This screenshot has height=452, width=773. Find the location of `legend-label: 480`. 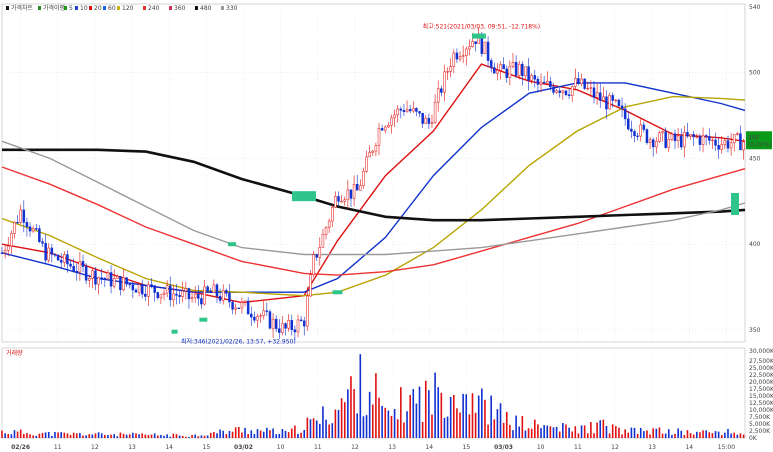

legend-label: 480 is located at coordinates (206, 8).